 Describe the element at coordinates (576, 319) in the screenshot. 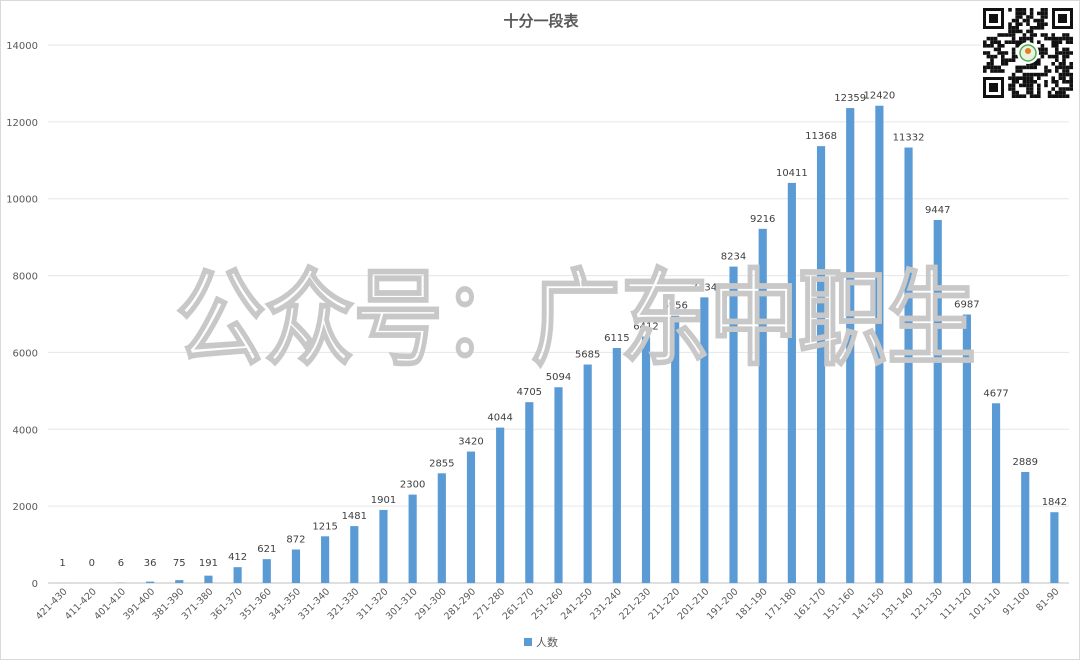

I see `watermark: 公众号：广东中职生` at that location.